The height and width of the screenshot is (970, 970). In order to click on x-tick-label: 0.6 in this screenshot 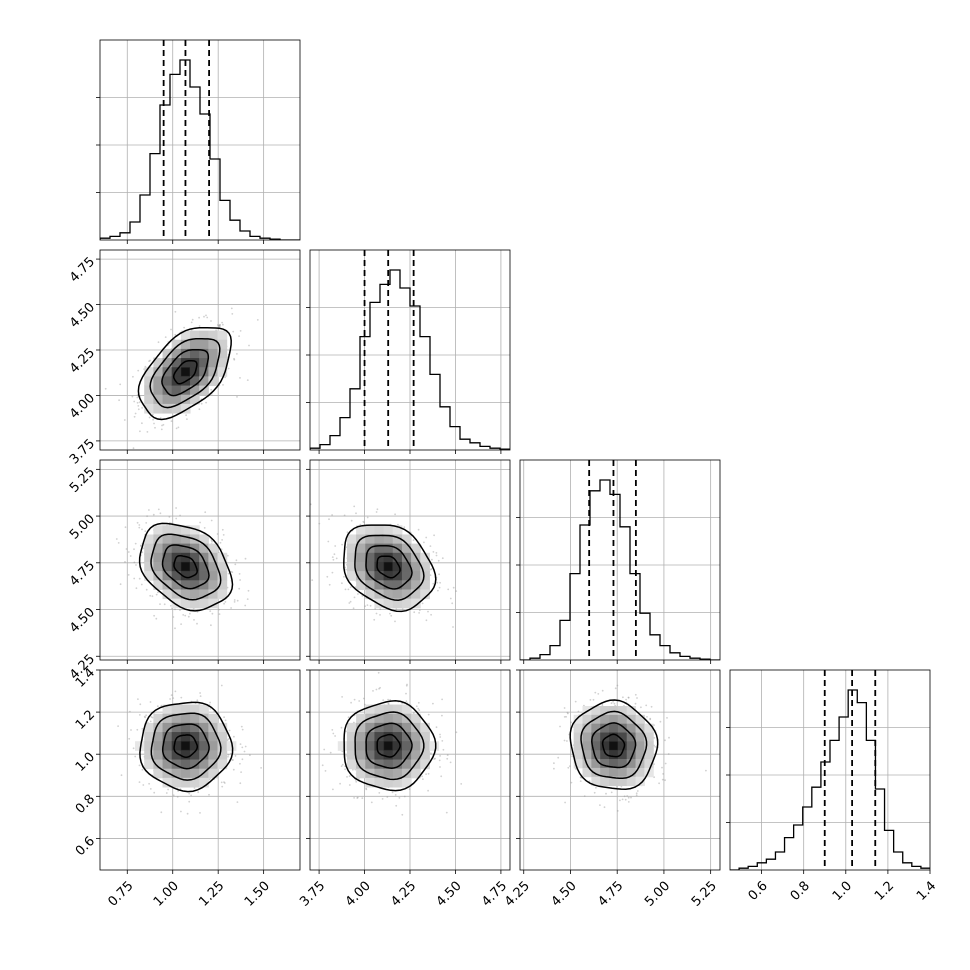, I will do `click(758, 891)`.